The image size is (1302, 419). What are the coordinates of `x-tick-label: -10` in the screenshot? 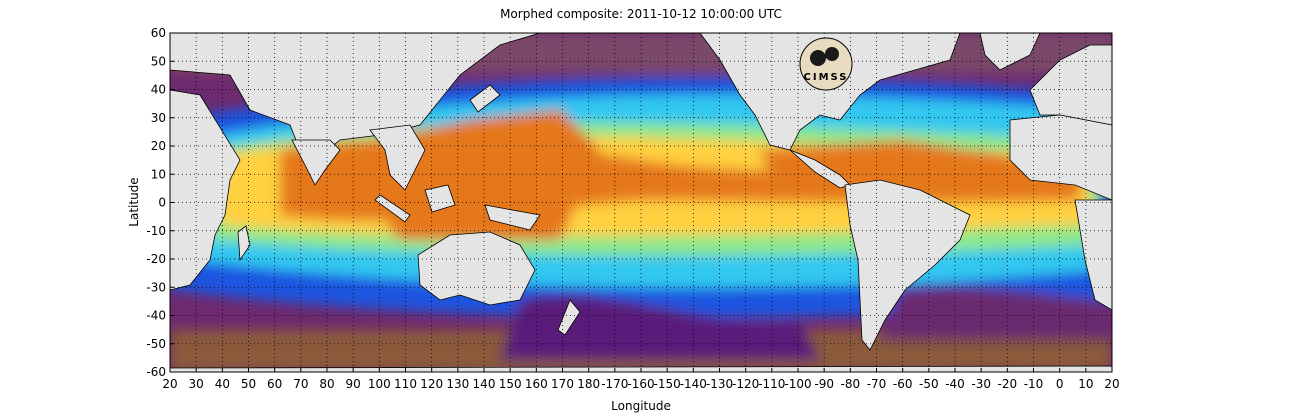 It's located at (1034, 384).